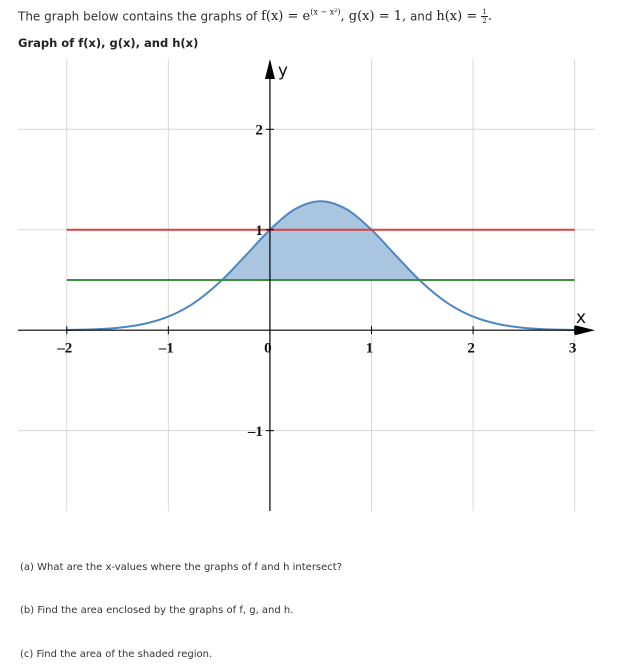 This screenshot has width=622, height=669. What do you see at coordinates (286, 17) in the screenshot?
I see `f-definition: f(x) = e` at bounding box center [286, 17].